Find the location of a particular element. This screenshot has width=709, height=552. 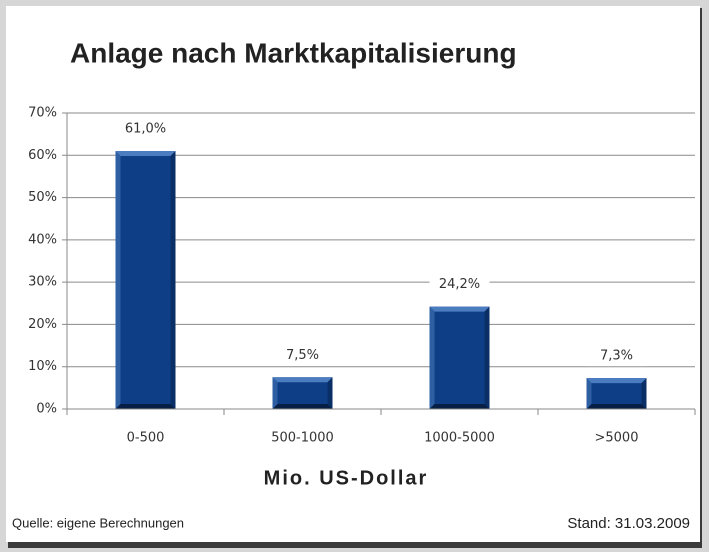

value-label: 7,5% is located at coordinates (302, 355).